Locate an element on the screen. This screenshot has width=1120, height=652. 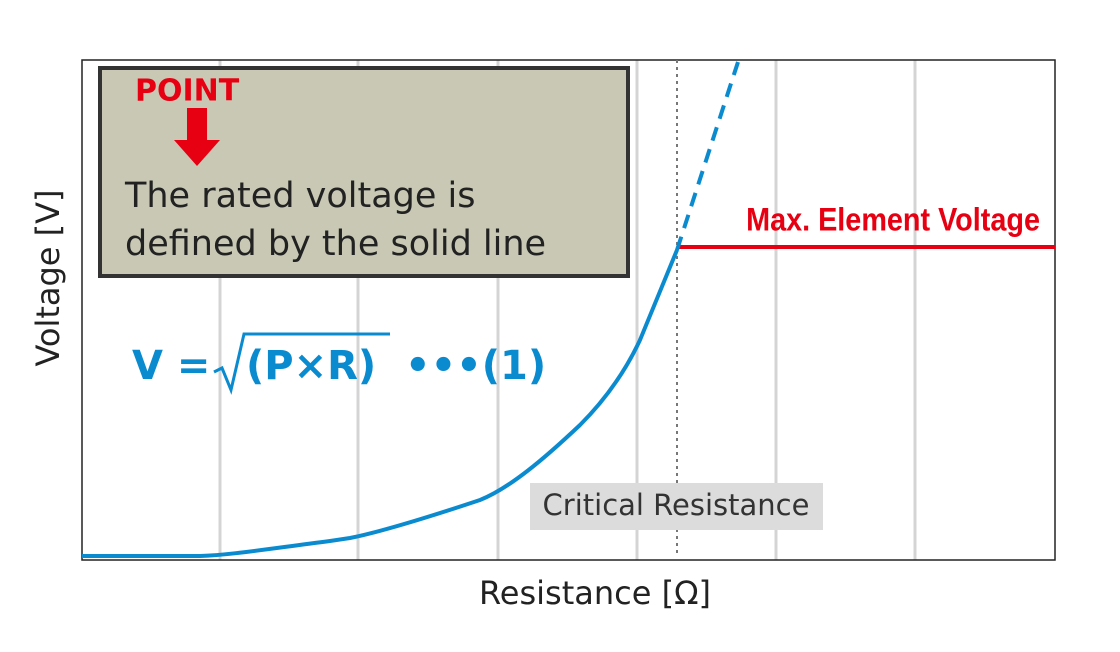
voltage-curve-extension is located at coordinates (707, 156).